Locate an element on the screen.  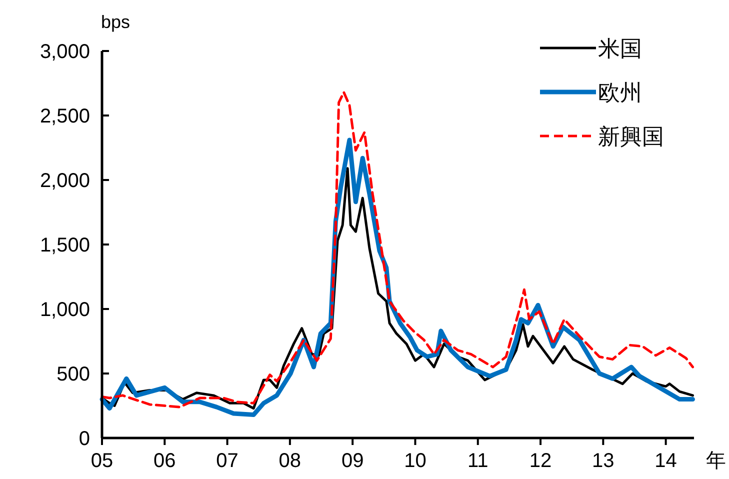
y-tick-label: 500 is located at coordinates (73, 375).